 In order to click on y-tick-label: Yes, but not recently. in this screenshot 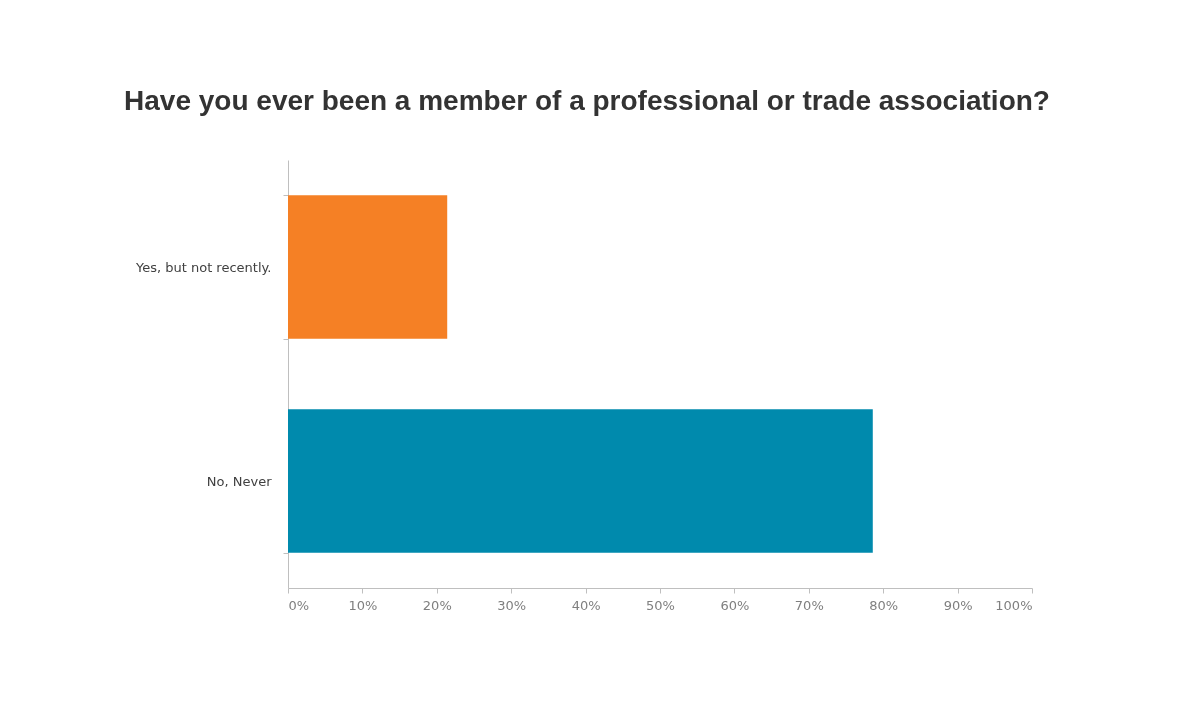, I will do `click(203, 267)`.